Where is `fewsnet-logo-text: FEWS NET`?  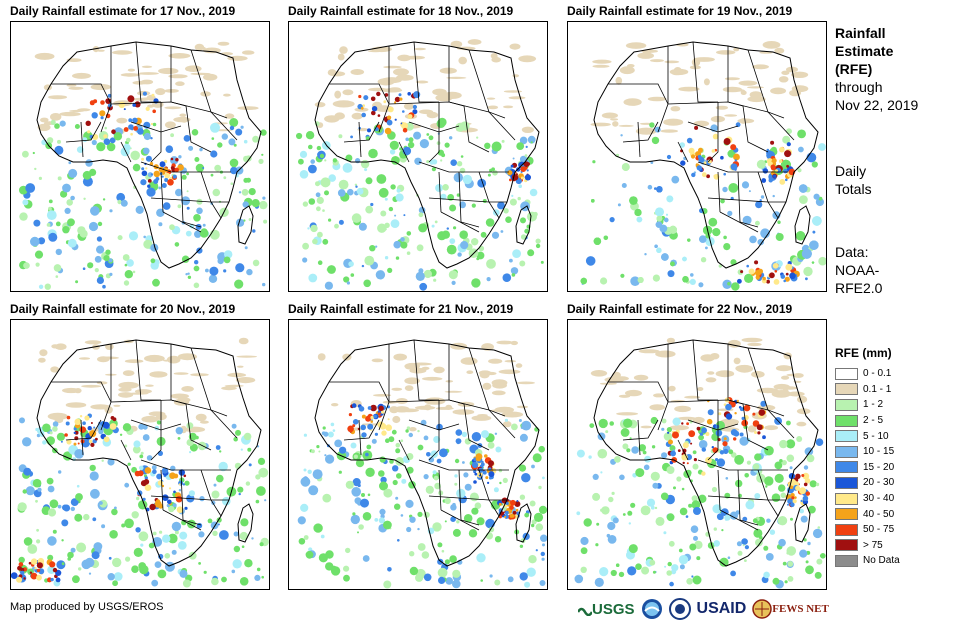 fewsnet-logo-text: FEWS NET is located at coordinates (800, 609).